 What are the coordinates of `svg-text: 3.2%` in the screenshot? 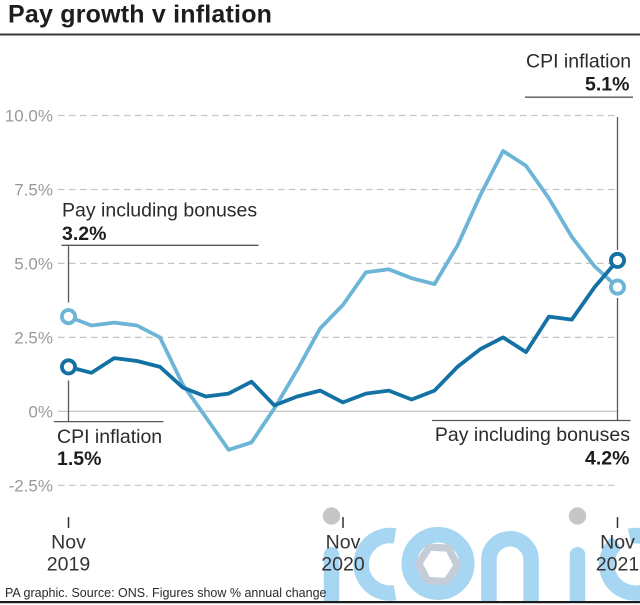 It's located at (84, 234).